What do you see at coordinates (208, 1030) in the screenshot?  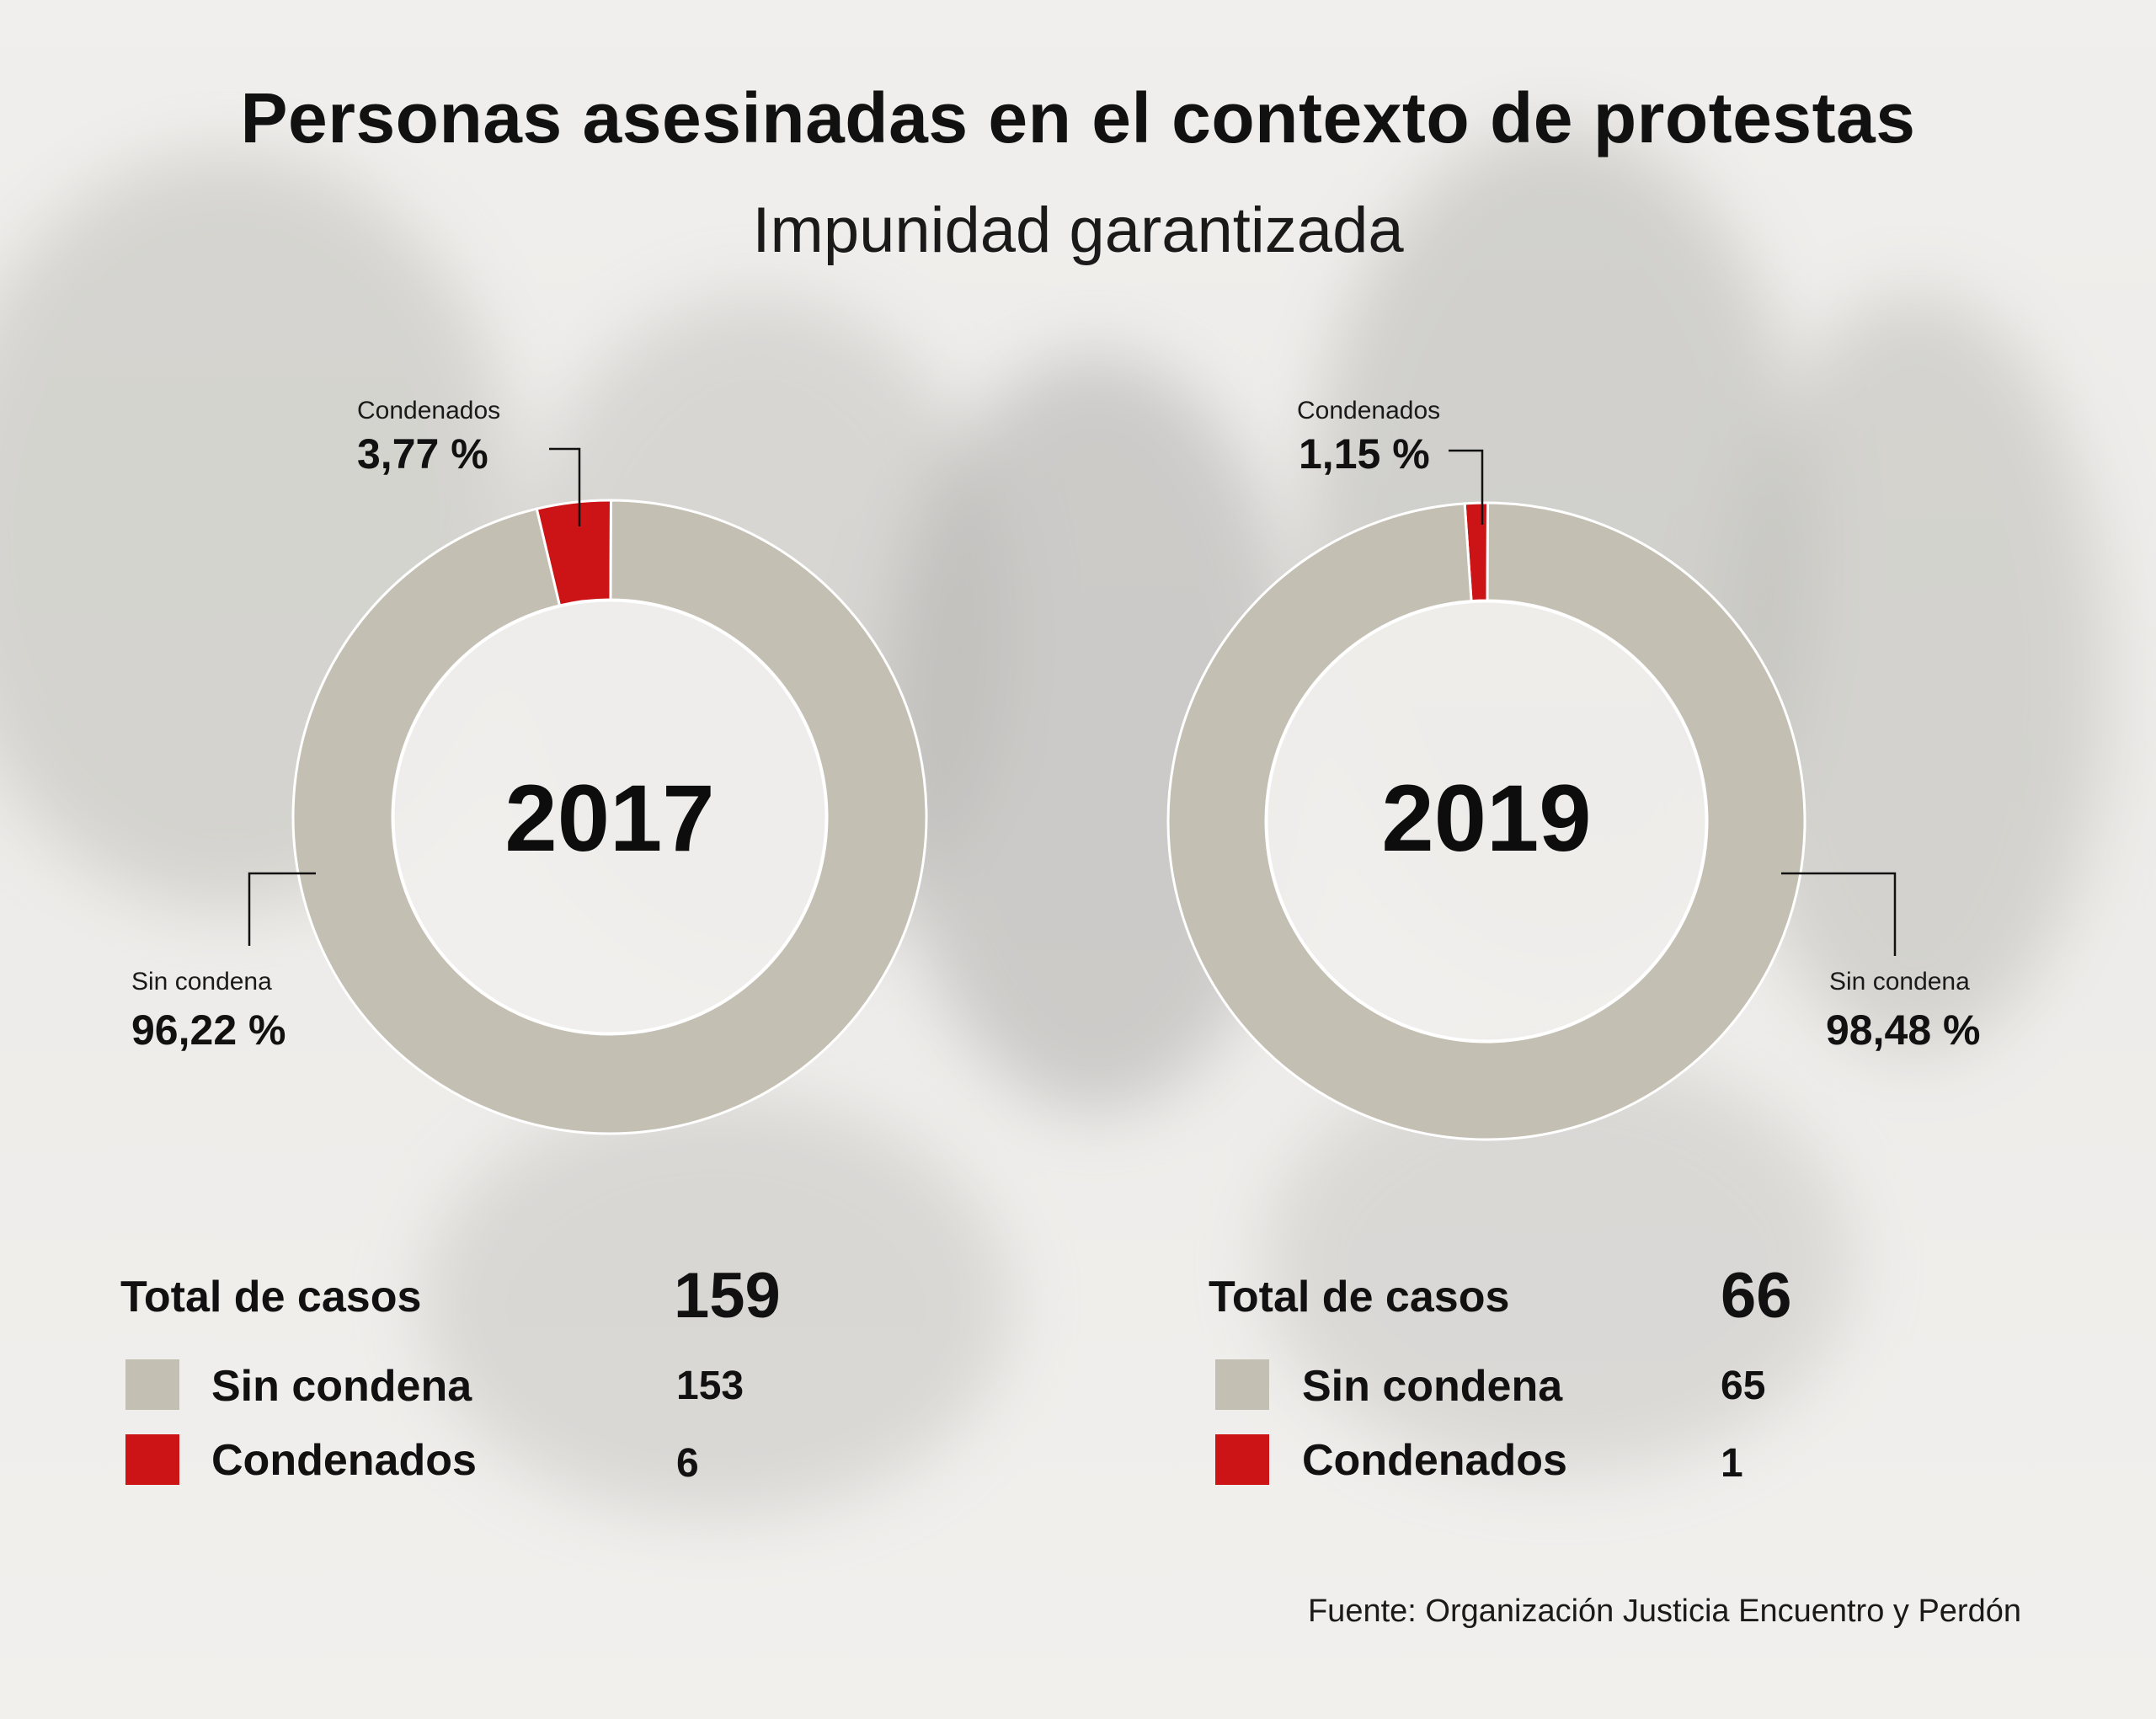 I see `donut-2017-sin-condena-value: 96,22 %` at bounding box center [208, 1030].